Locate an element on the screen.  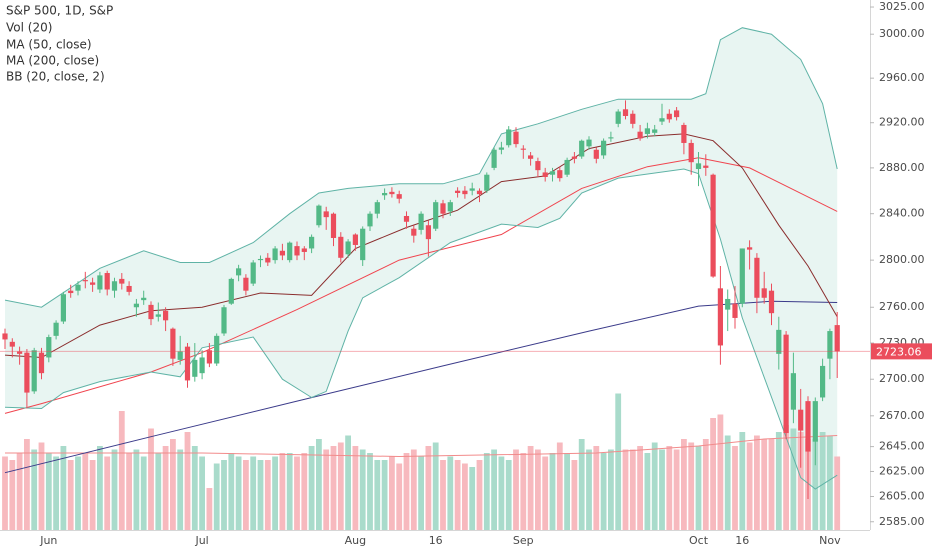
y-tick-label: 2880.00 is located at coordinates (902, 167).